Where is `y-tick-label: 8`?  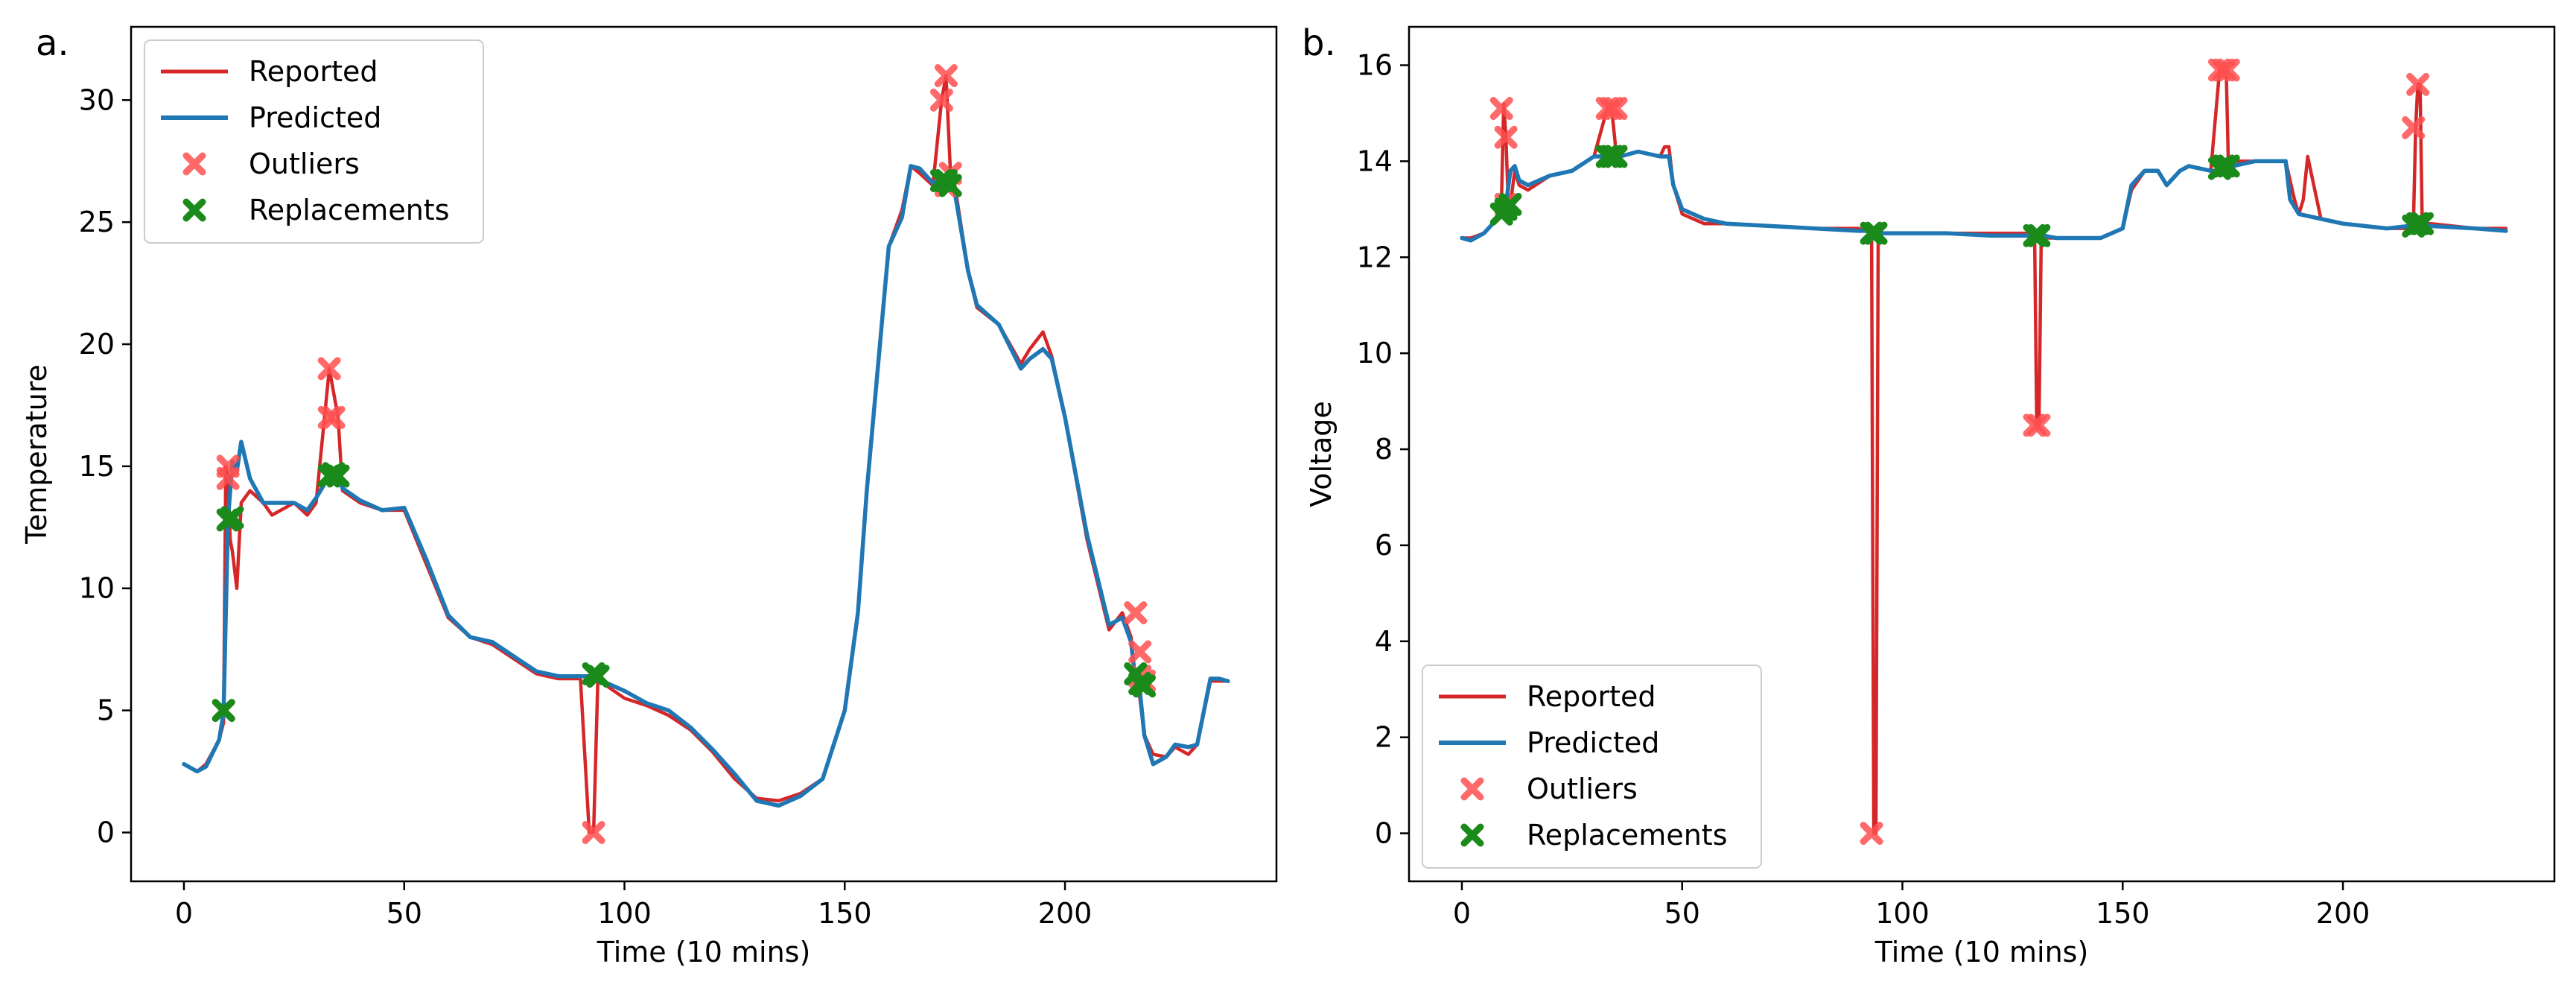
y-tick-label: 8 is located at coordinates (1384, 449).